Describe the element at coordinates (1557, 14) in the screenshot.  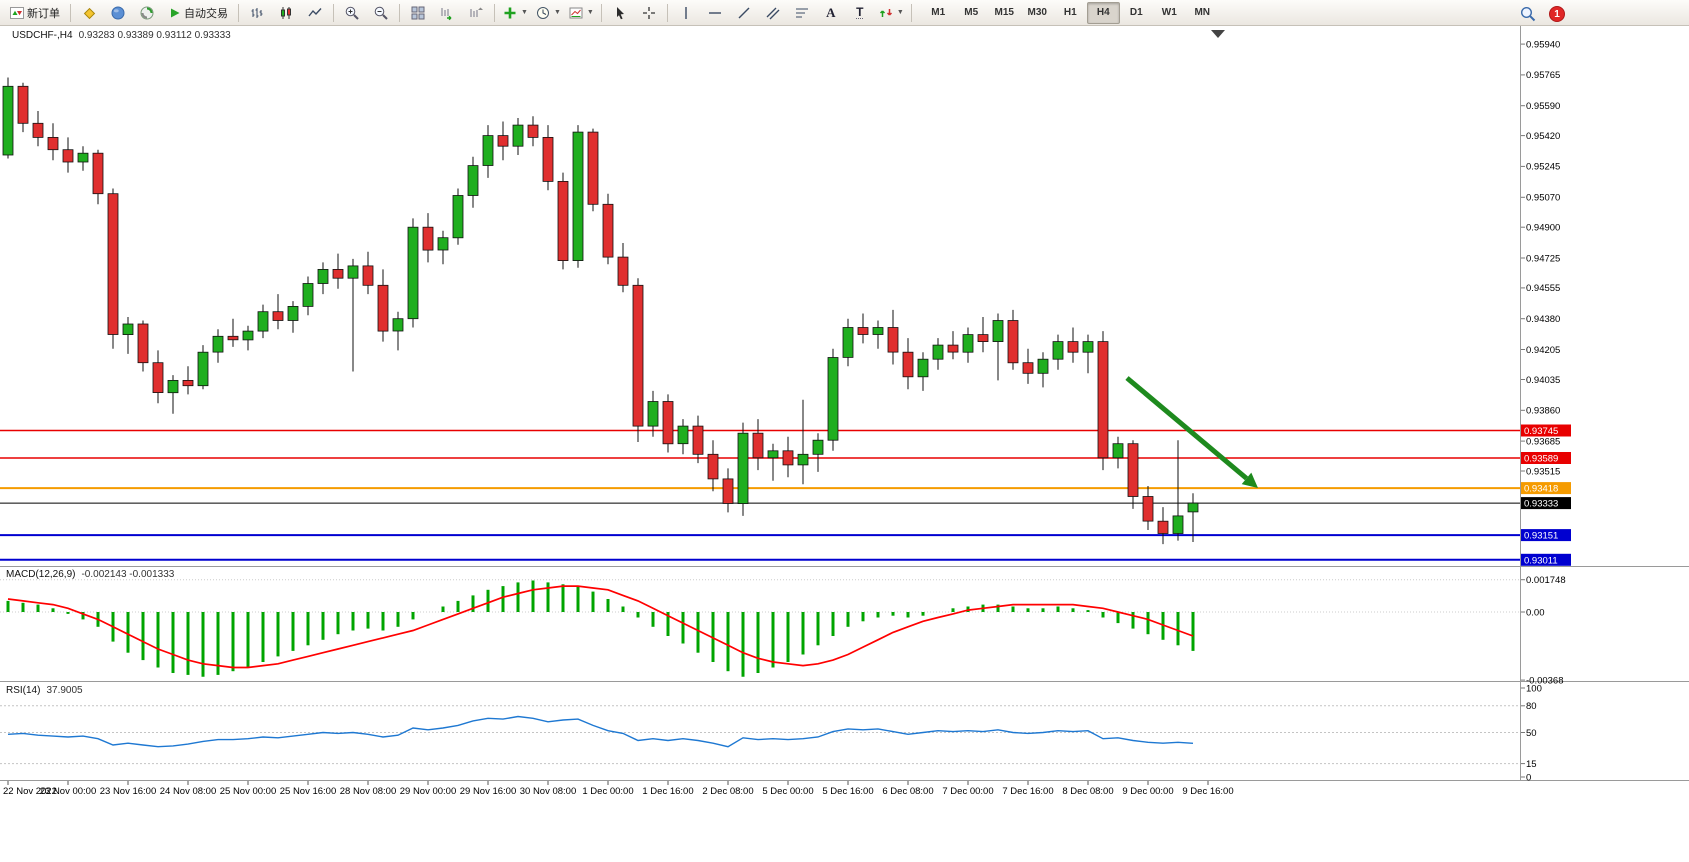
I see `notification-badge: 1` at that location.